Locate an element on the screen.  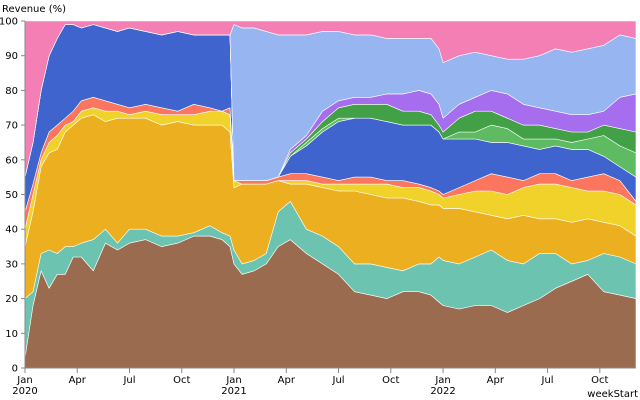
y-axis-title: Revenue (%) is located at coordinates (34, 9).